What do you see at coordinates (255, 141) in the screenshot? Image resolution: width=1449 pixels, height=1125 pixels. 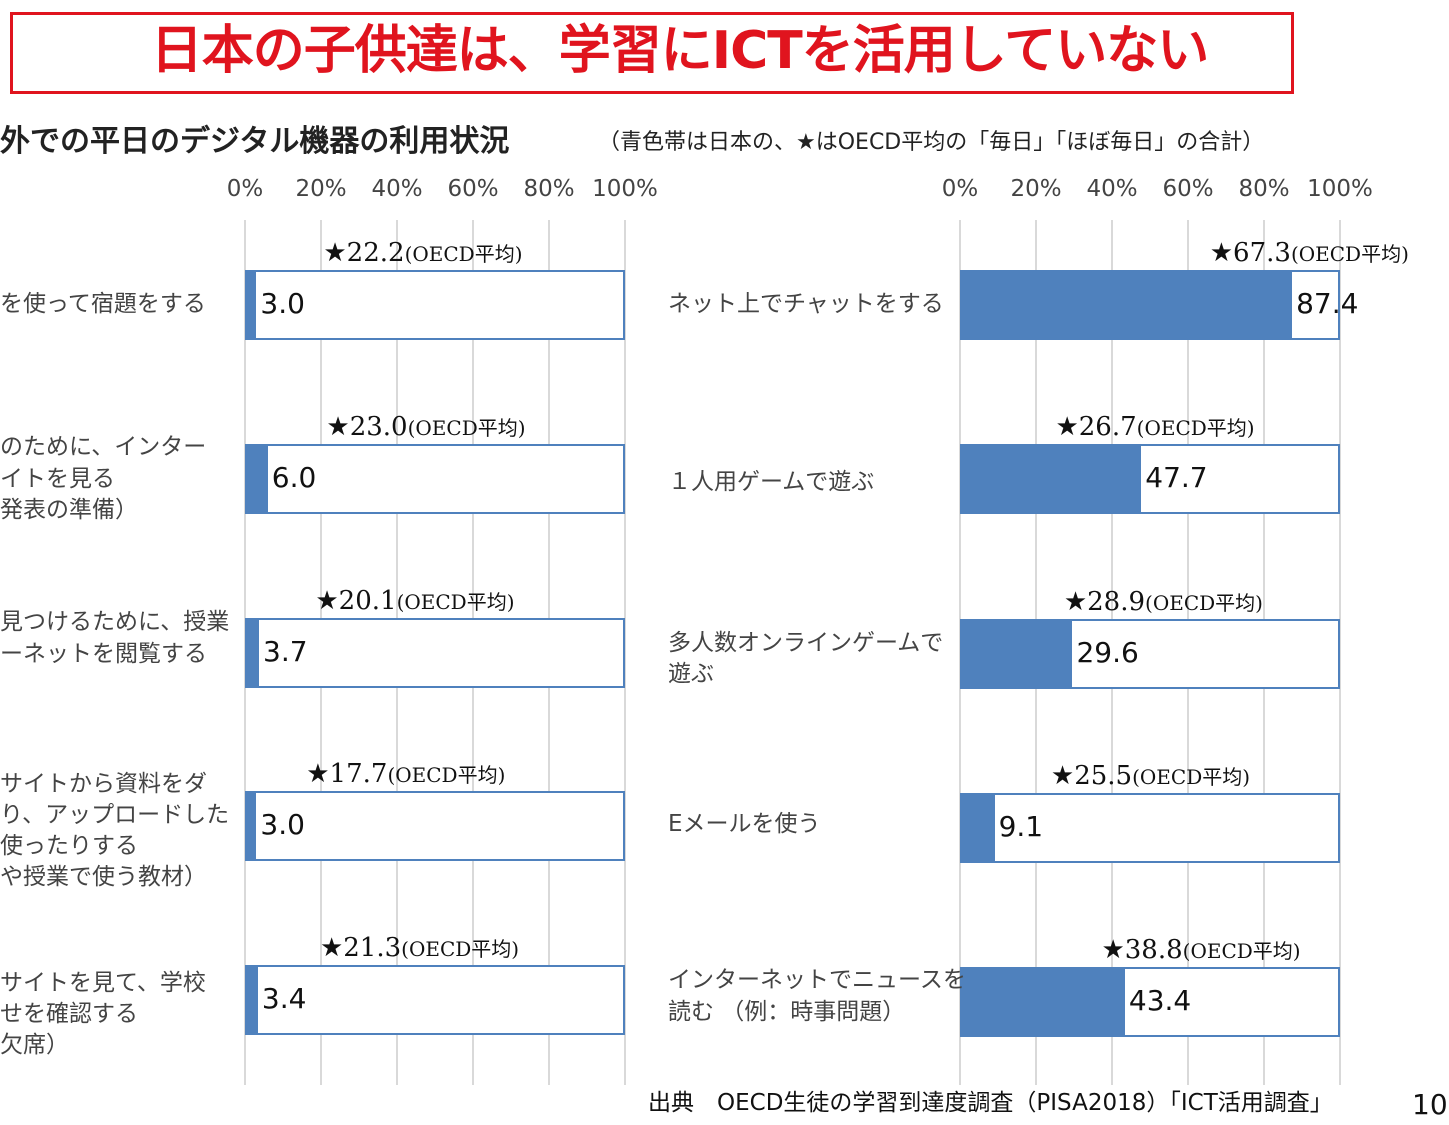 I see `chart-subtitle: 外での平日のデジタル機器の利用状況` at bounding box center [255, 141].